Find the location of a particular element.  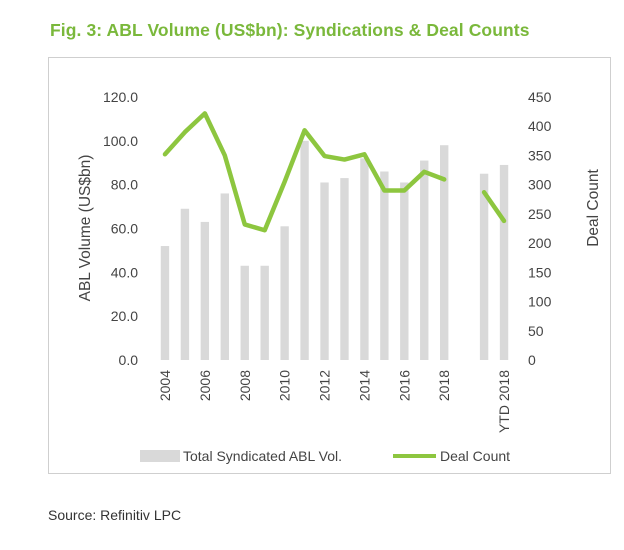

y-tick-label: 60.0 is located at coordinates (124, 229).